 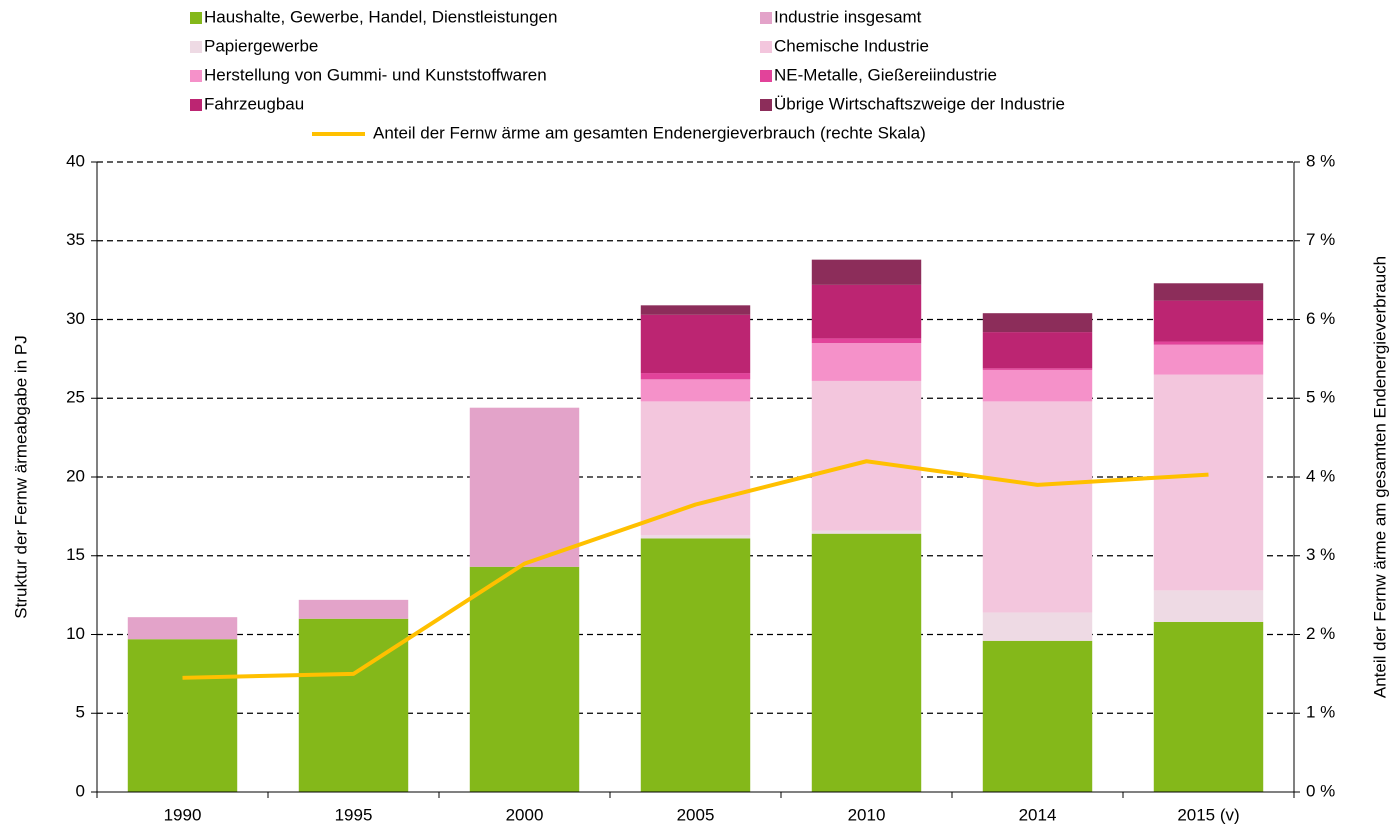 What do you see at coordinates (867, 814) in the screenshot?
I see `x-tick-label: 2010` at bounding box center [867, 814].